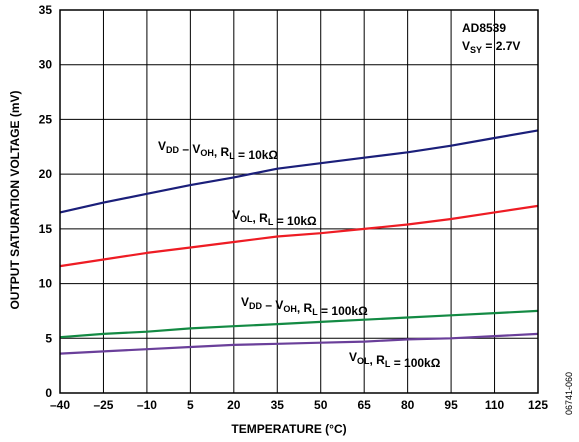  Describe the element at coordinates (365, 405) in the screenshot. I see `x-tick-label: 65` at that location.